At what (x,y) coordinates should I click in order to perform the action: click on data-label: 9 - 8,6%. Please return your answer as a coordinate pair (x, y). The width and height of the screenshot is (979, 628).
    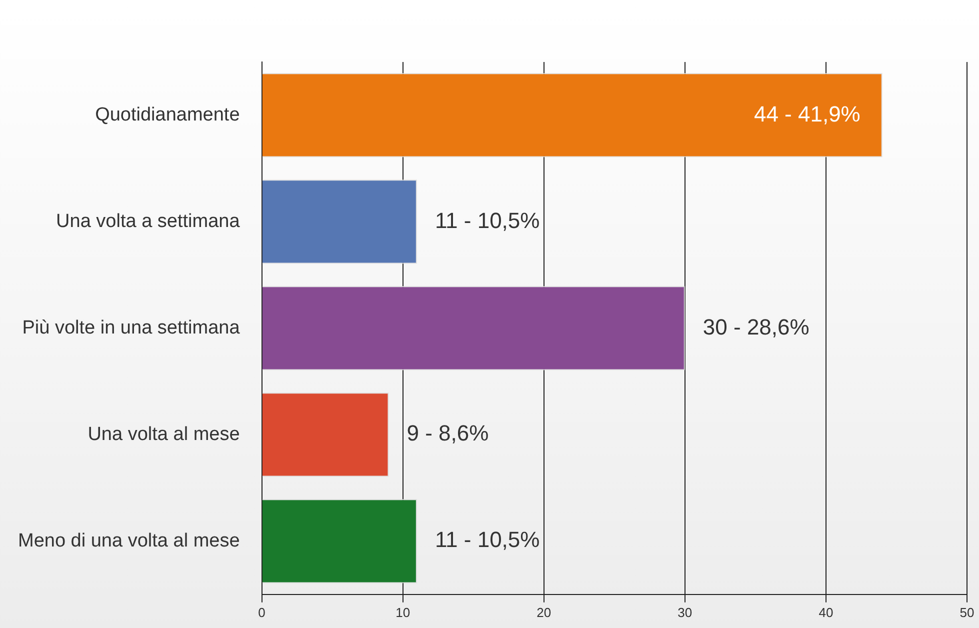
    Looking at the image, I should click on (447, 433).